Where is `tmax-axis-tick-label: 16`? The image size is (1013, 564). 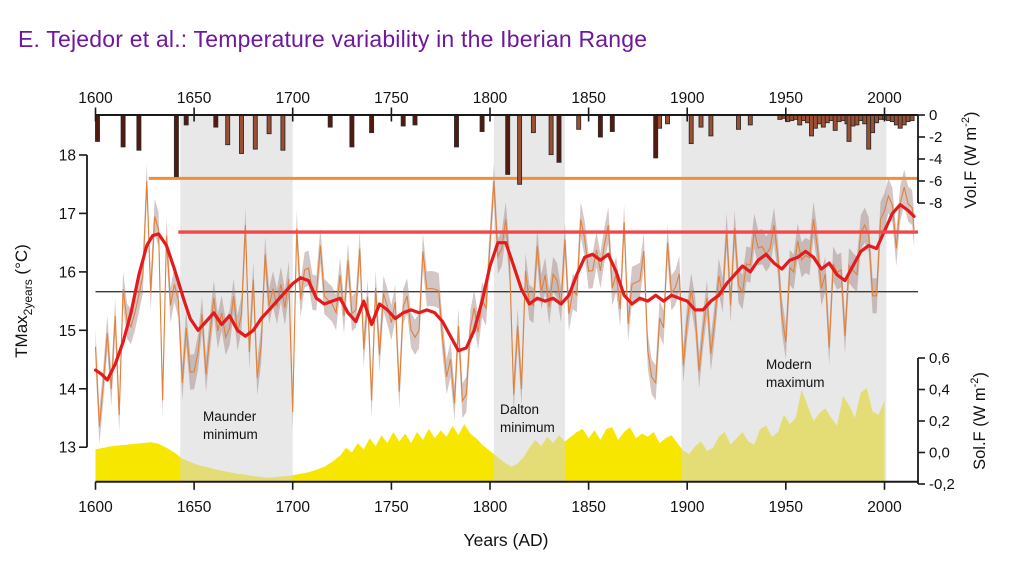 tmax-axis-tick-label: 16 is located at coordinates (67, 272).